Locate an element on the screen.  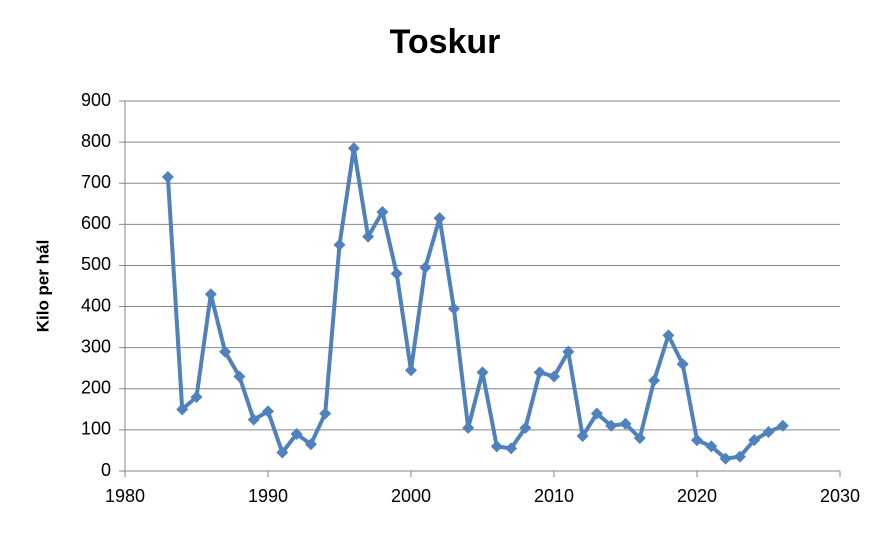
x-tick-label: 1990 is located at coordinates (268, 496).